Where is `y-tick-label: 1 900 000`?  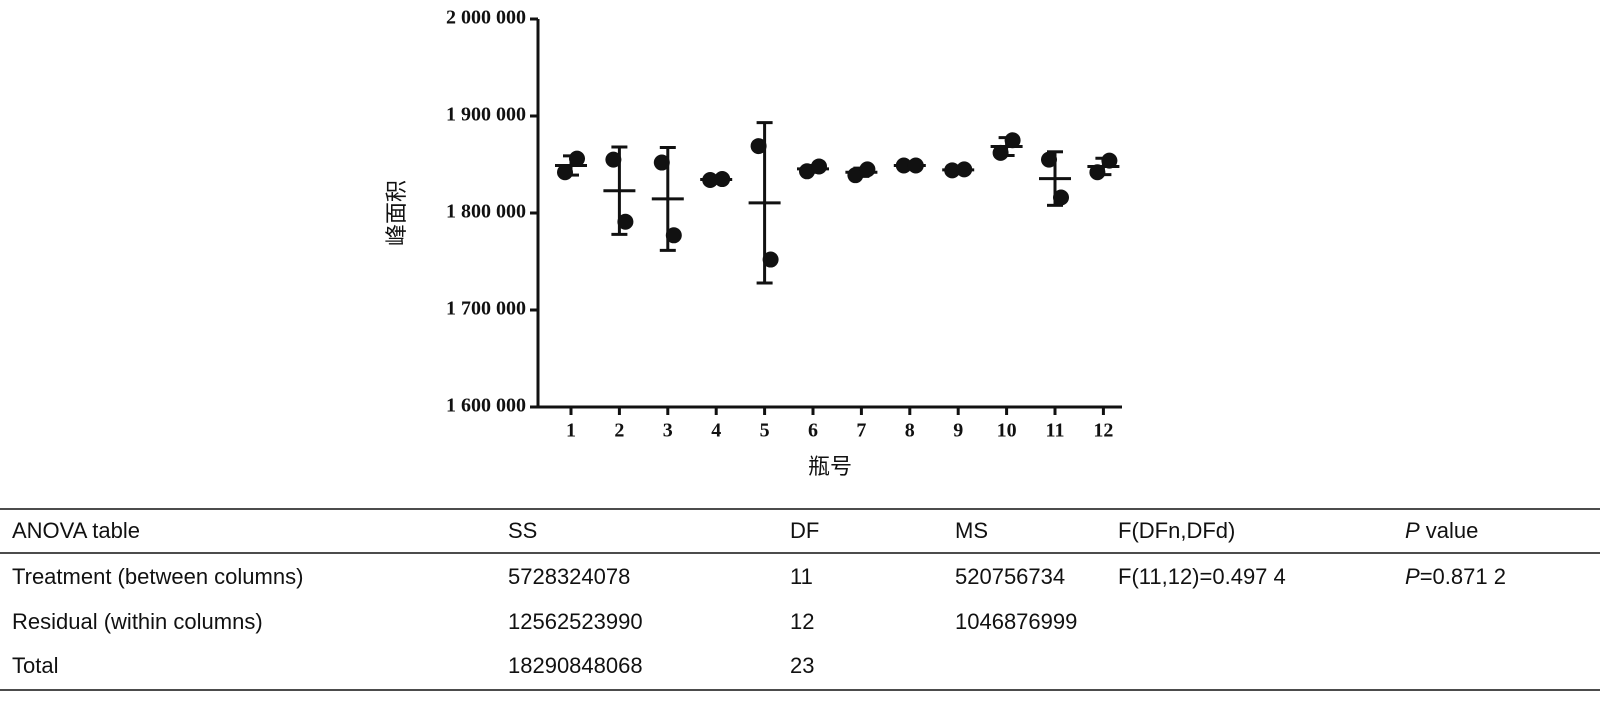
y-tick-label: 1 900 000 is located at coordinates (486, 115).